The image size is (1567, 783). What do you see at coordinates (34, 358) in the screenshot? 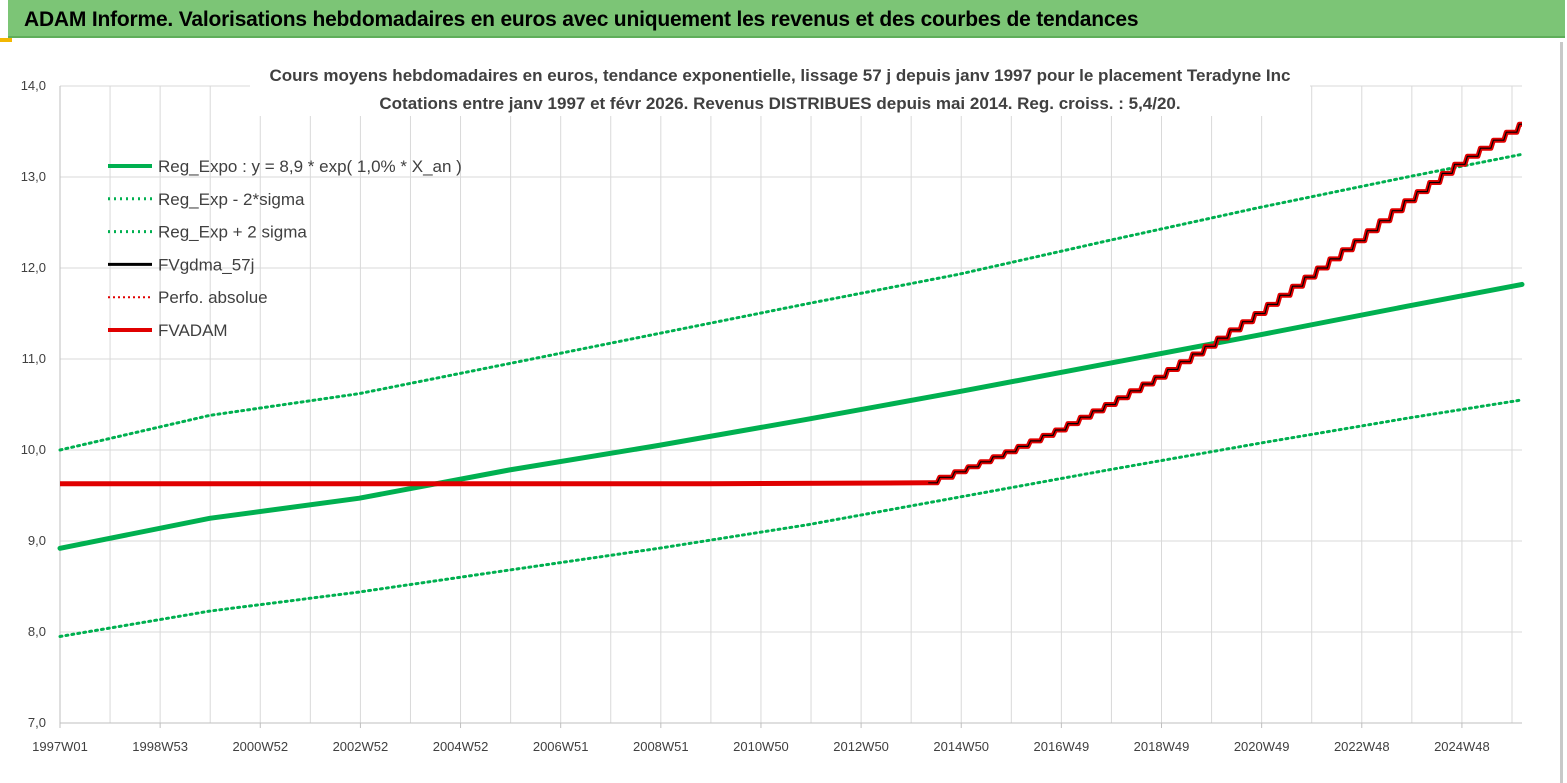
I see `y-tick-label: 11,0` at bounding box center [34, 358].